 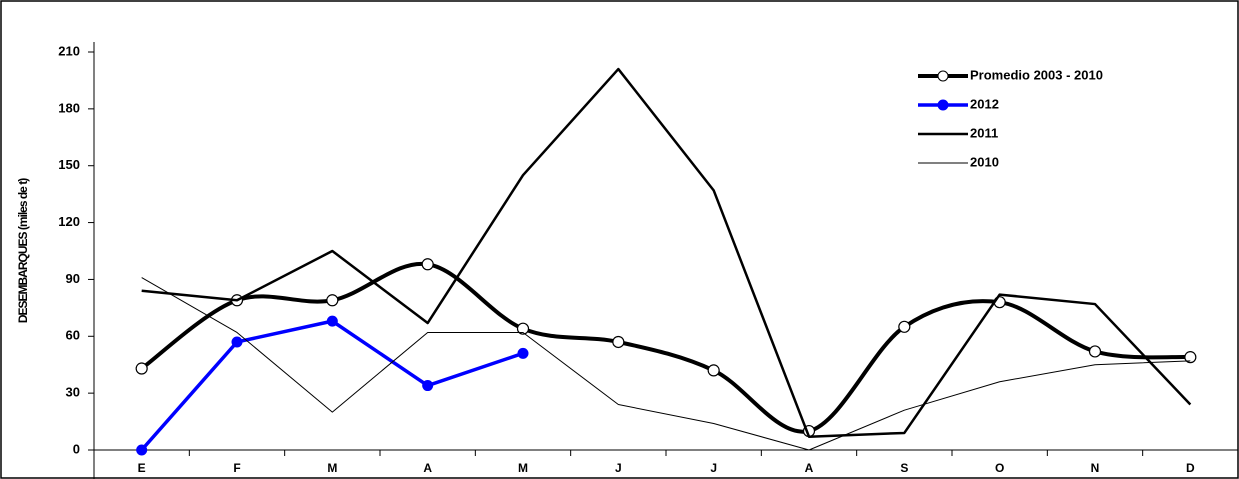 What do you see at coordinates (1036, 74) in the screenshot?
I see `legend-label: Promedio 2003 - 2010` at bounding box center [1036, 74].